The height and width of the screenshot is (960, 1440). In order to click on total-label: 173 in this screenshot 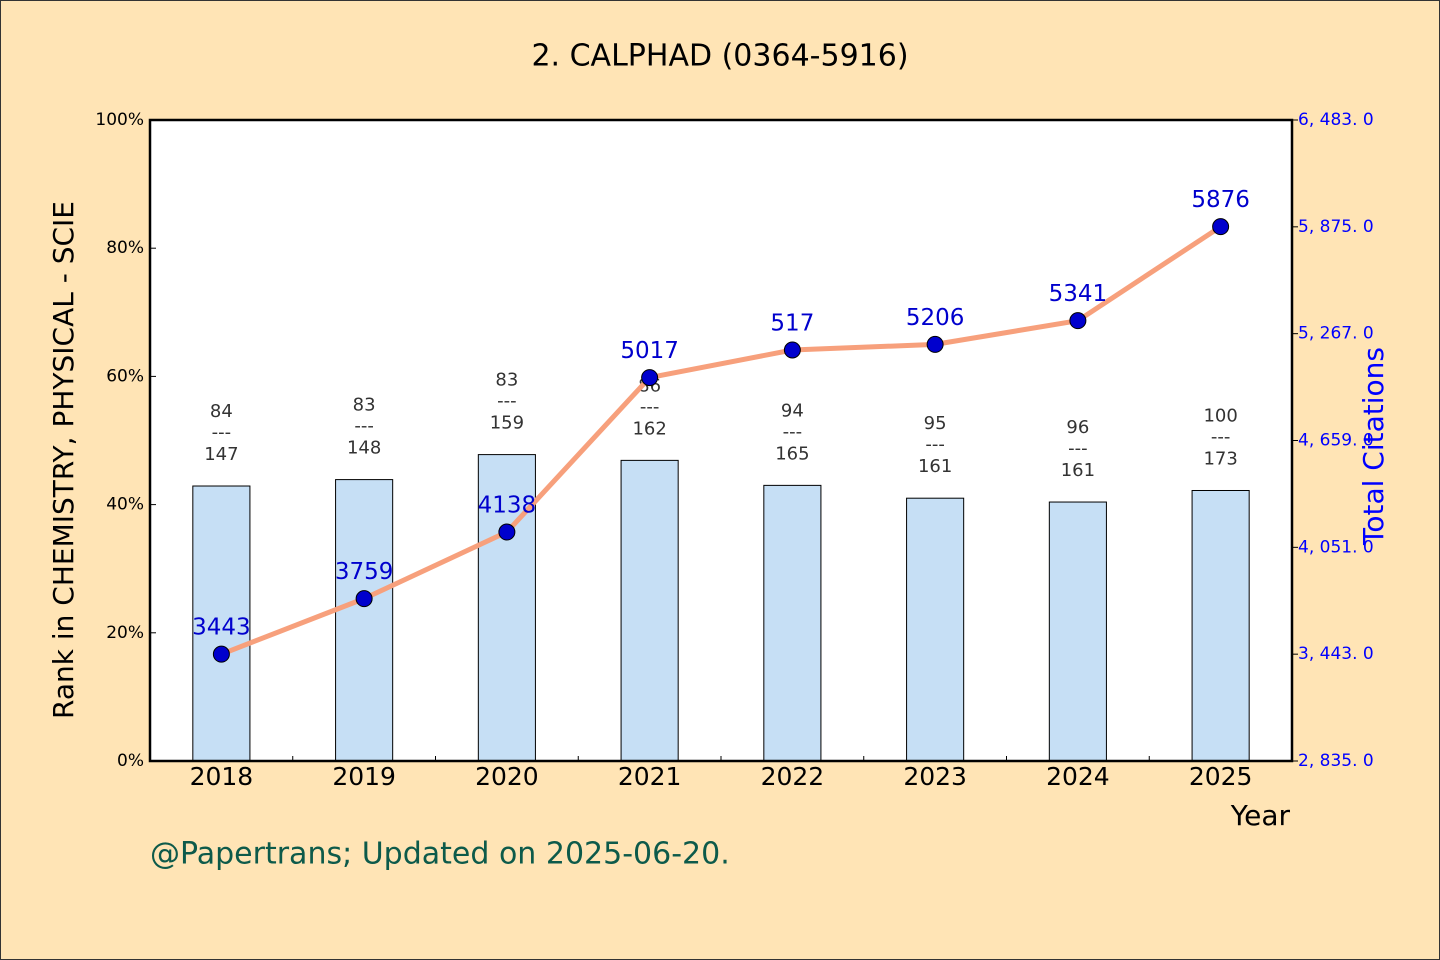, I will do `click(1220, 458)`.